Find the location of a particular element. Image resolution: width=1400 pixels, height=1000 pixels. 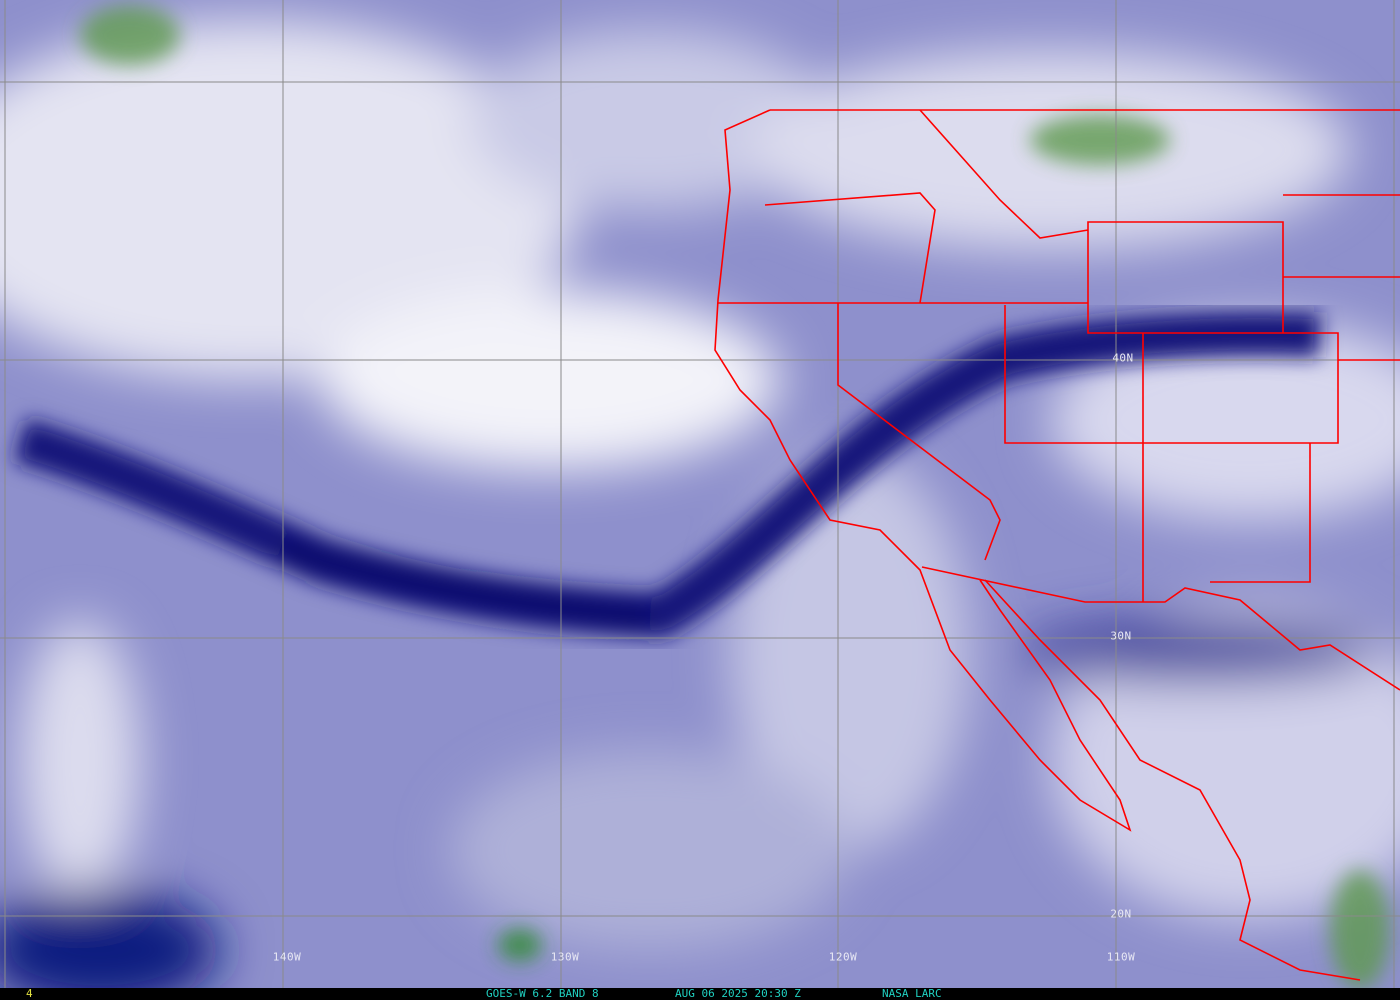

border-us-mexico is located at coordinates (1160, 628).